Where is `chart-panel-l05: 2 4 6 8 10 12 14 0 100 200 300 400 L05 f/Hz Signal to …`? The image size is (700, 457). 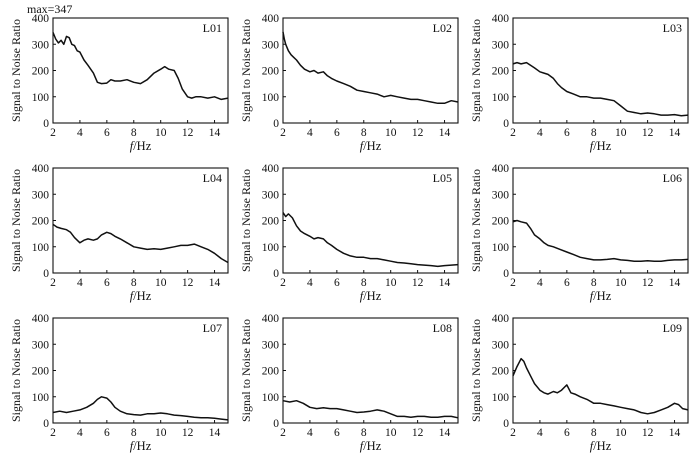
chart-panel-l05: 2 4 6 8 10 12 14 0 100 200 300 400 L05 f/Hz Signal to … is located at coordinates (349, 233).